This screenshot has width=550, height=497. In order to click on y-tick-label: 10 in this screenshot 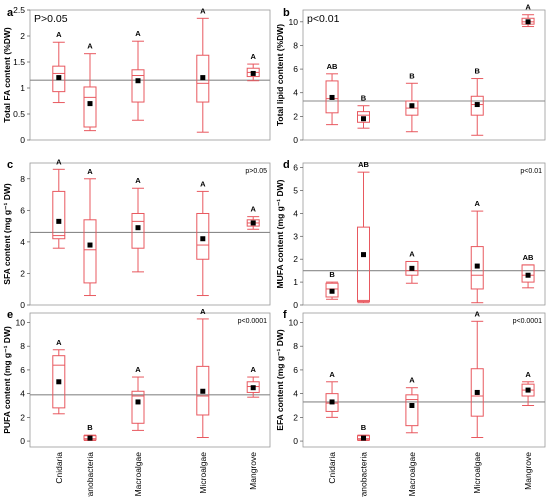, I will do `click(294, 322)`.